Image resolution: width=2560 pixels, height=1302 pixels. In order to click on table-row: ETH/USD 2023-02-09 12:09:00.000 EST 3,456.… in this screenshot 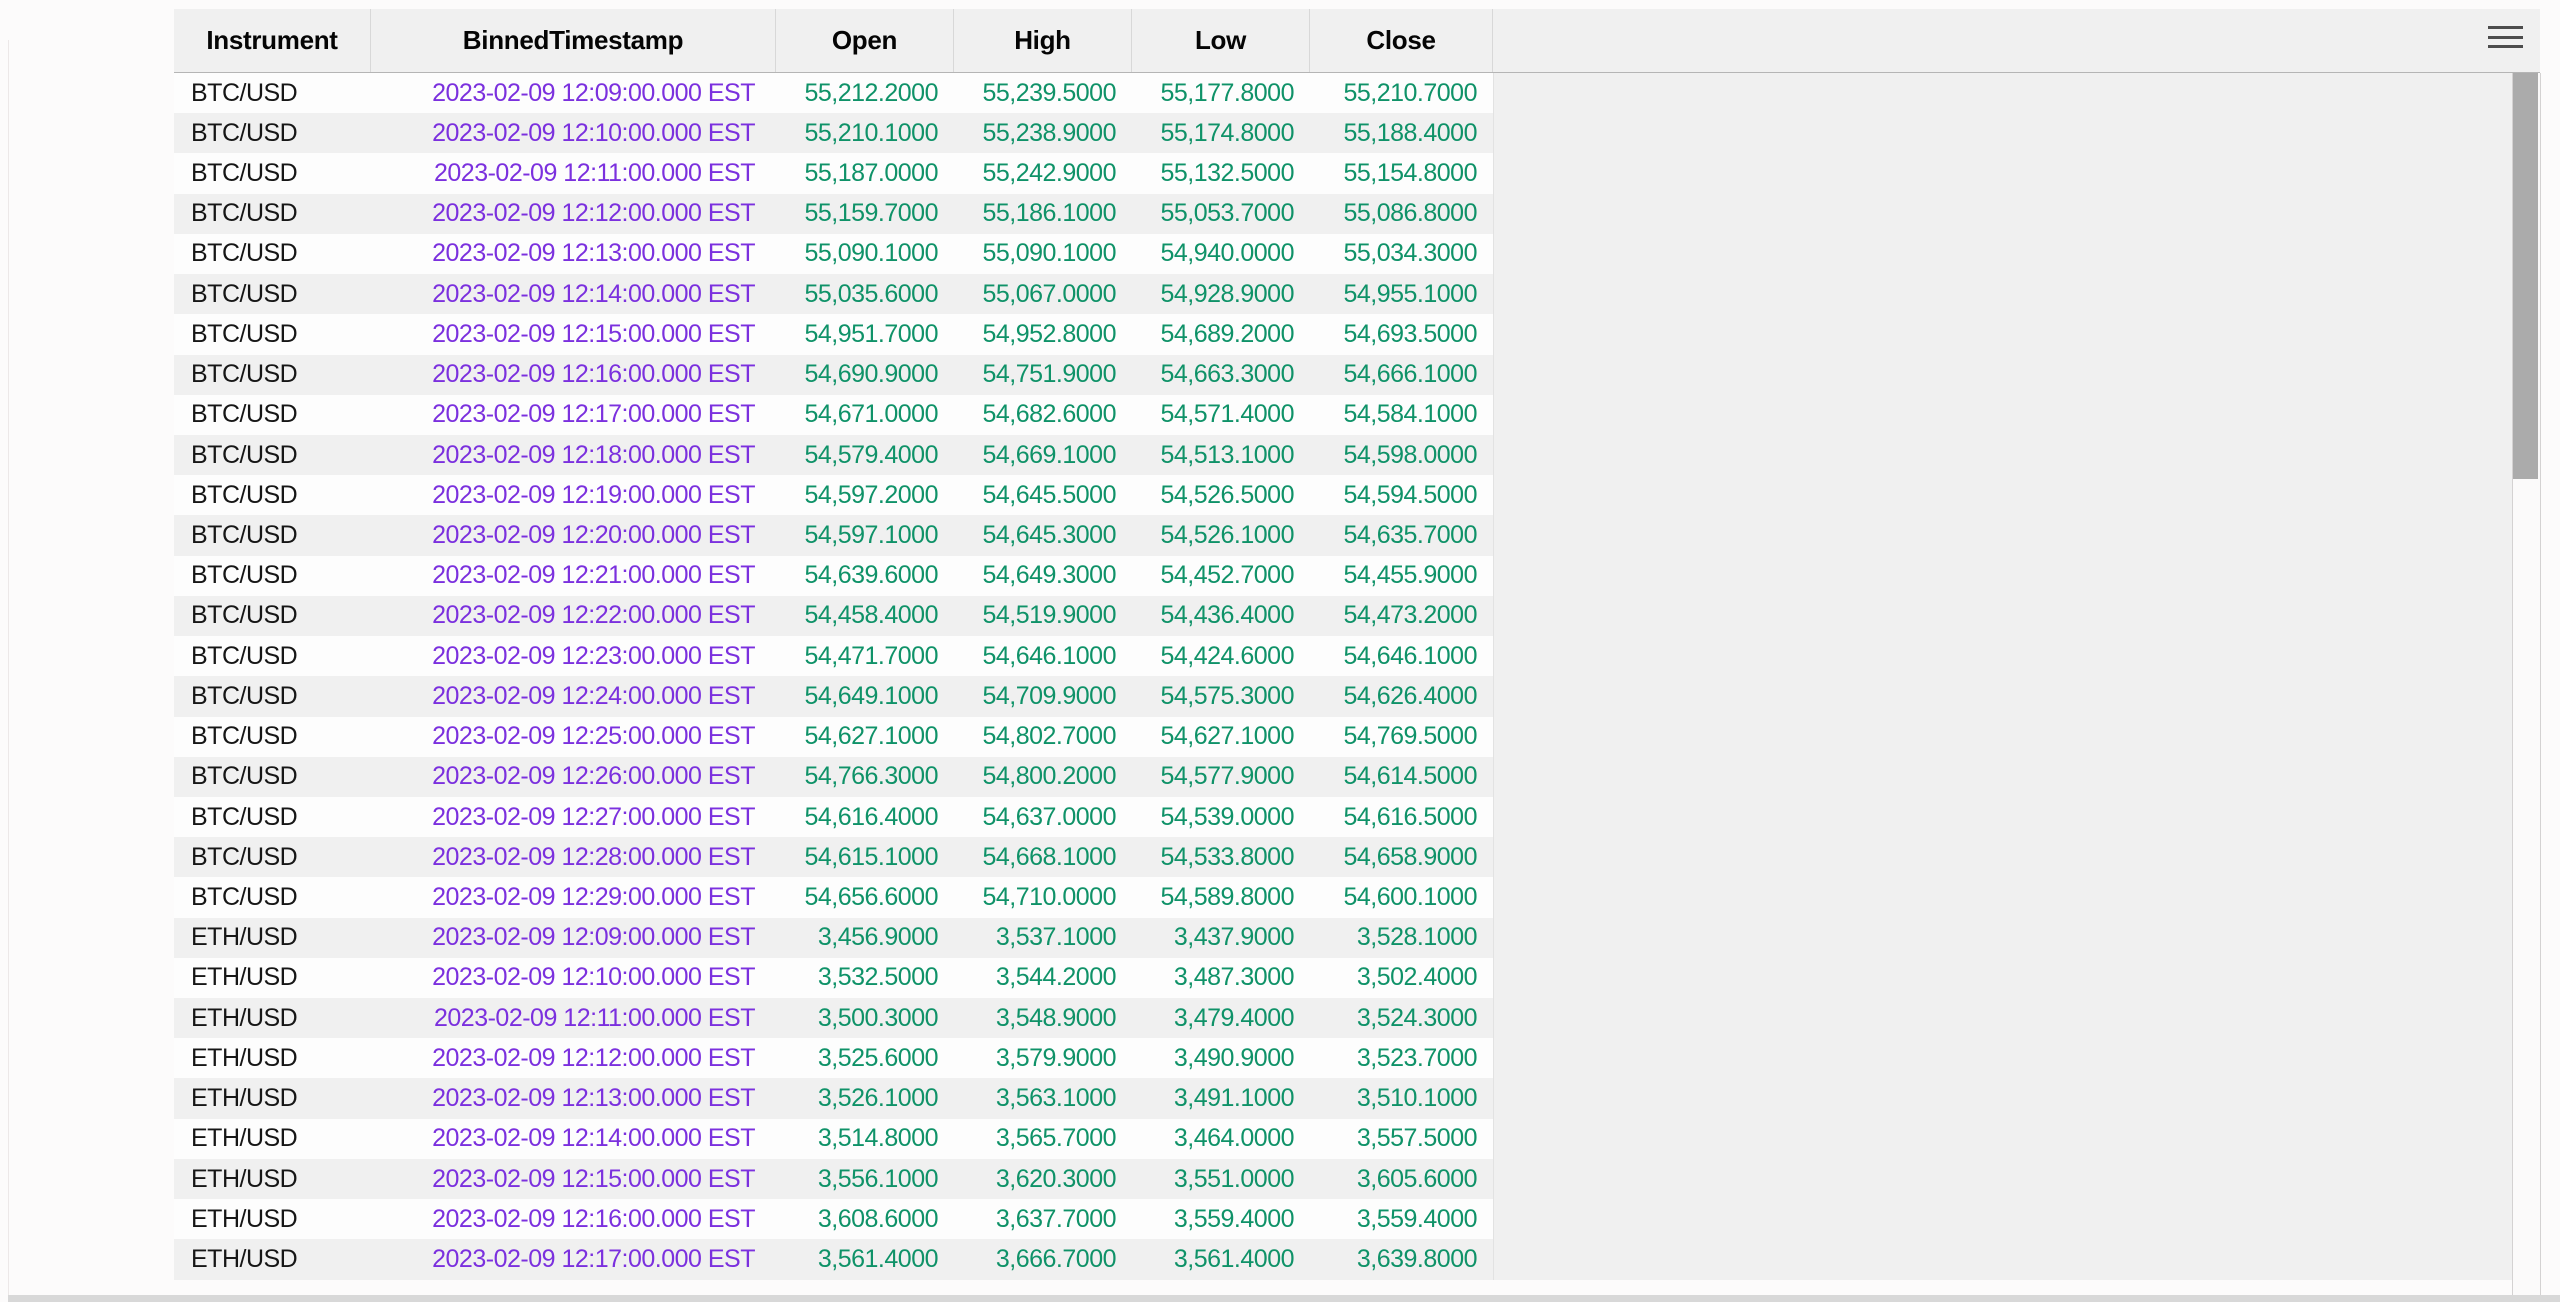, I will do `click(833, 937)`.